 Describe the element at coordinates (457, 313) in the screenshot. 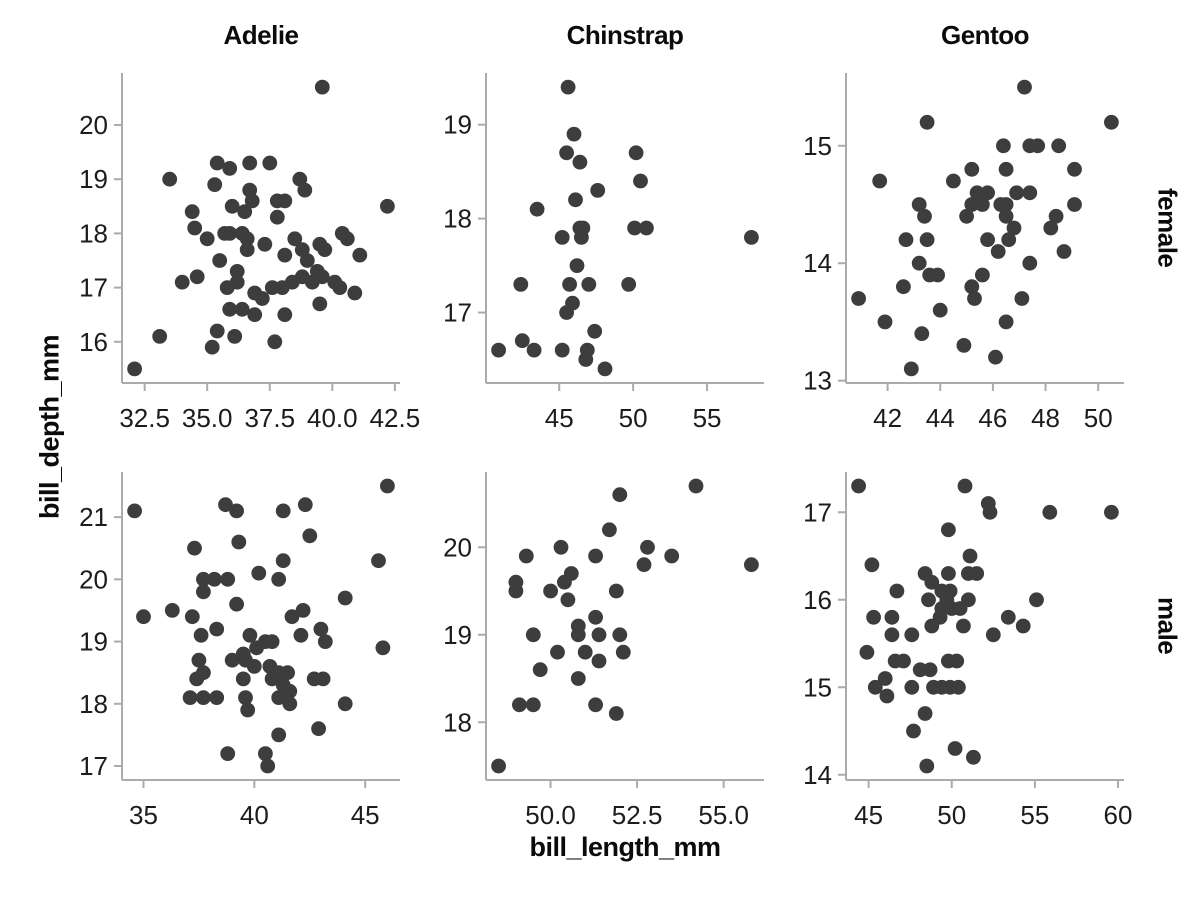

I see `y-tick-label: 17` at that location.